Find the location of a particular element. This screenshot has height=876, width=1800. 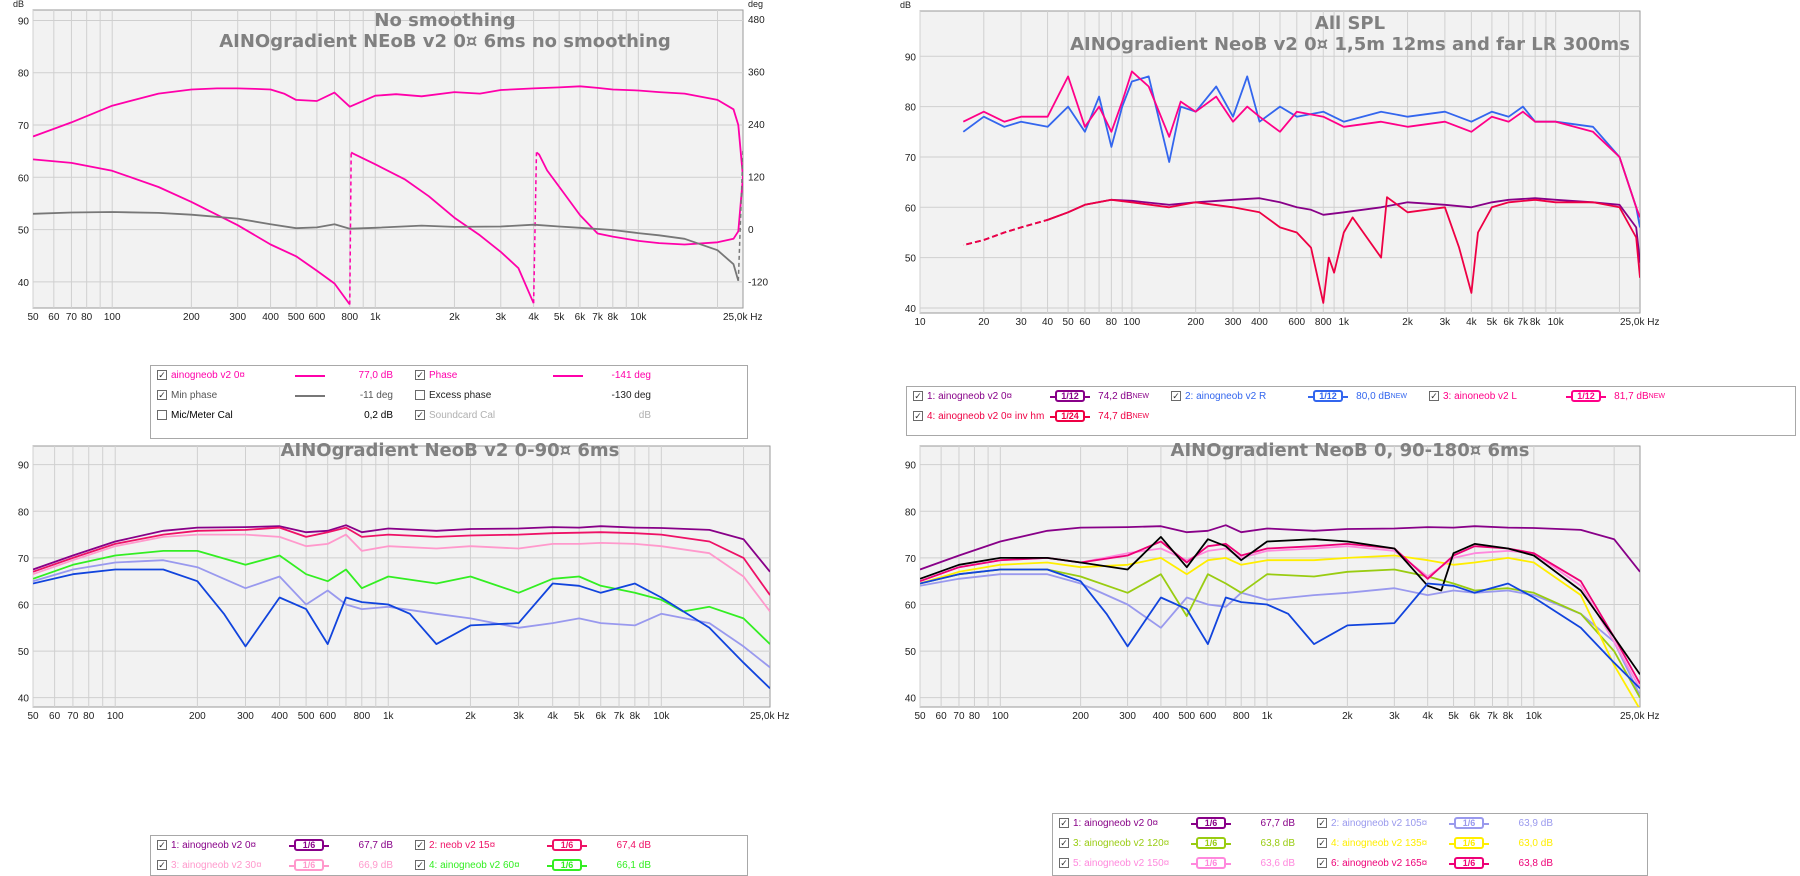

legend-entry: ainogneob v2 0¤ 77,0 dB is located at coordinates (284, 376).